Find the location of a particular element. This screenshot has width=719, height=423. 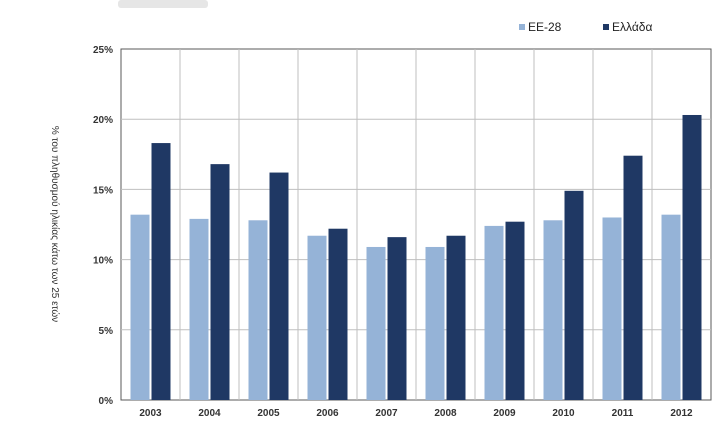

x-tick-label-2006: 2006 is located at coordinates (327, 413).